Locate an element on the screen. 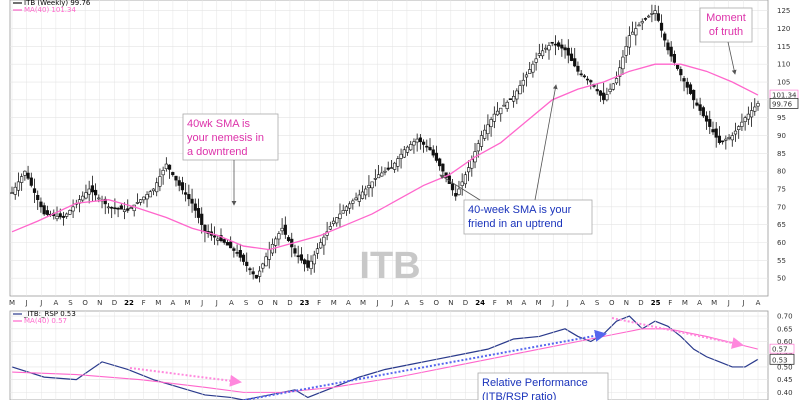  rs-y-tick-label: 0.65 is located at coordinates (785, 329).